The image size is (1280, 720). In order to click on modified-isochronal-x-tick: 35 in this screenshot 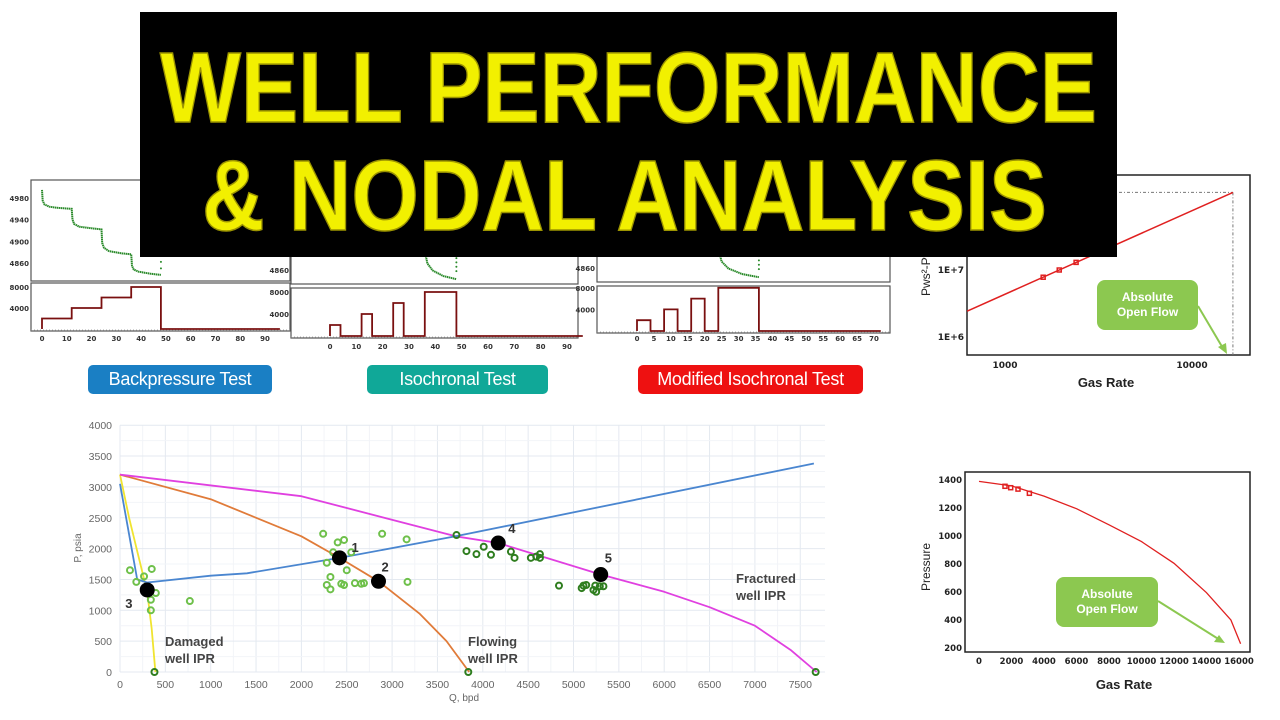, I will do `click(756, 339)`.